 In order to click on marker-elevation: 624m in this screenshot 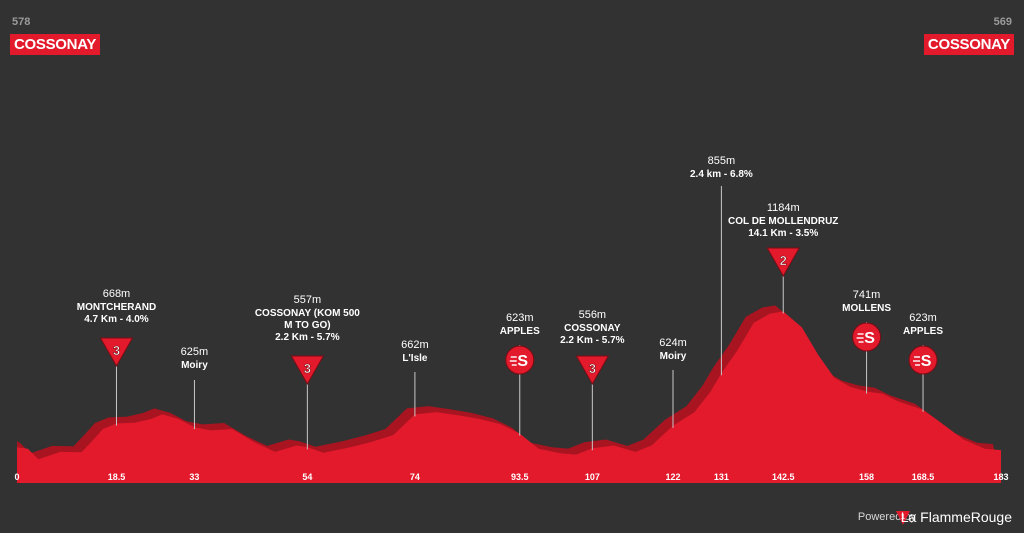, I will do `click(673, 343)`.